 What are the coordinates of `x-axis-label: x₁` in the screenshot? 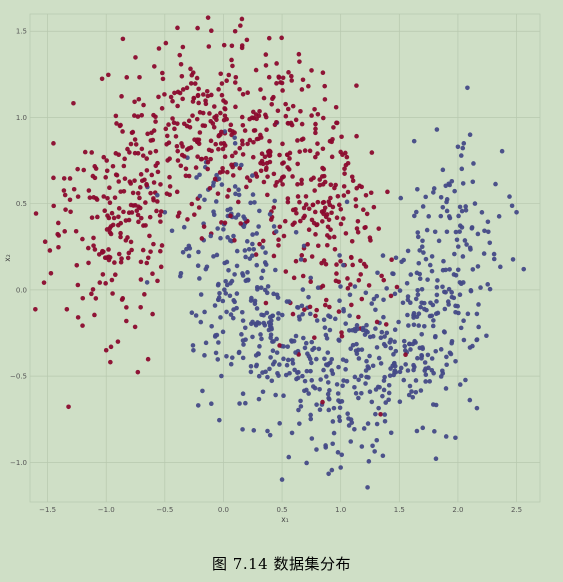 It's located at (284, 519).